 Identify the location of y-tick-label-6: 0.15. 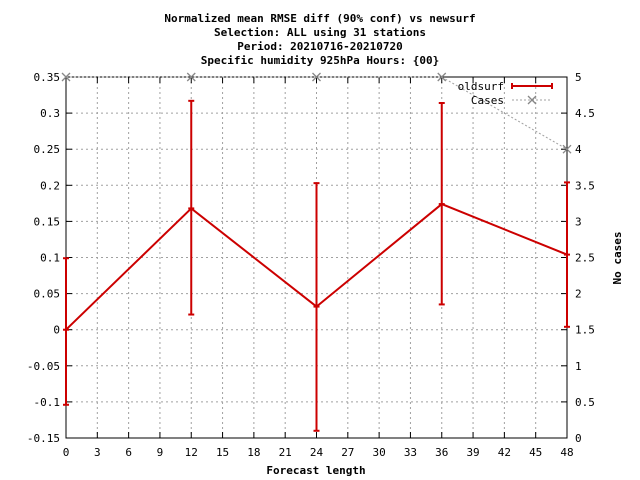
(47, 221).